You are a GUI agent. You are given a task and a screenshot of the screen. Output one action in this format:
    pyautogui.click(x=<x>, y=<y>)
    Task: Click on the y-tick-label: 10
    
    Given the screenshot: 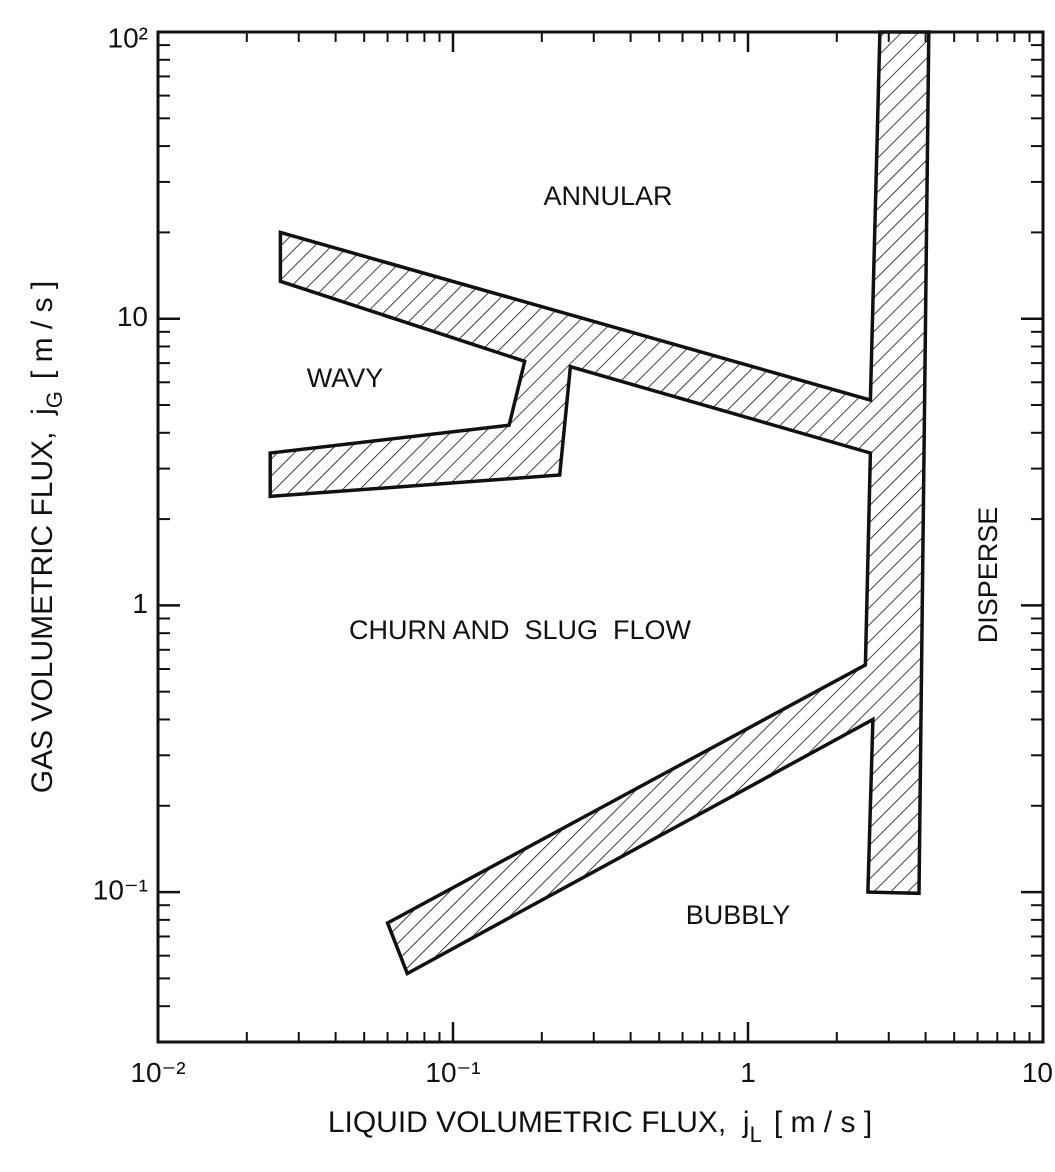 What is the action you would take?
    pyautogui.click(x=132, y=316)
    